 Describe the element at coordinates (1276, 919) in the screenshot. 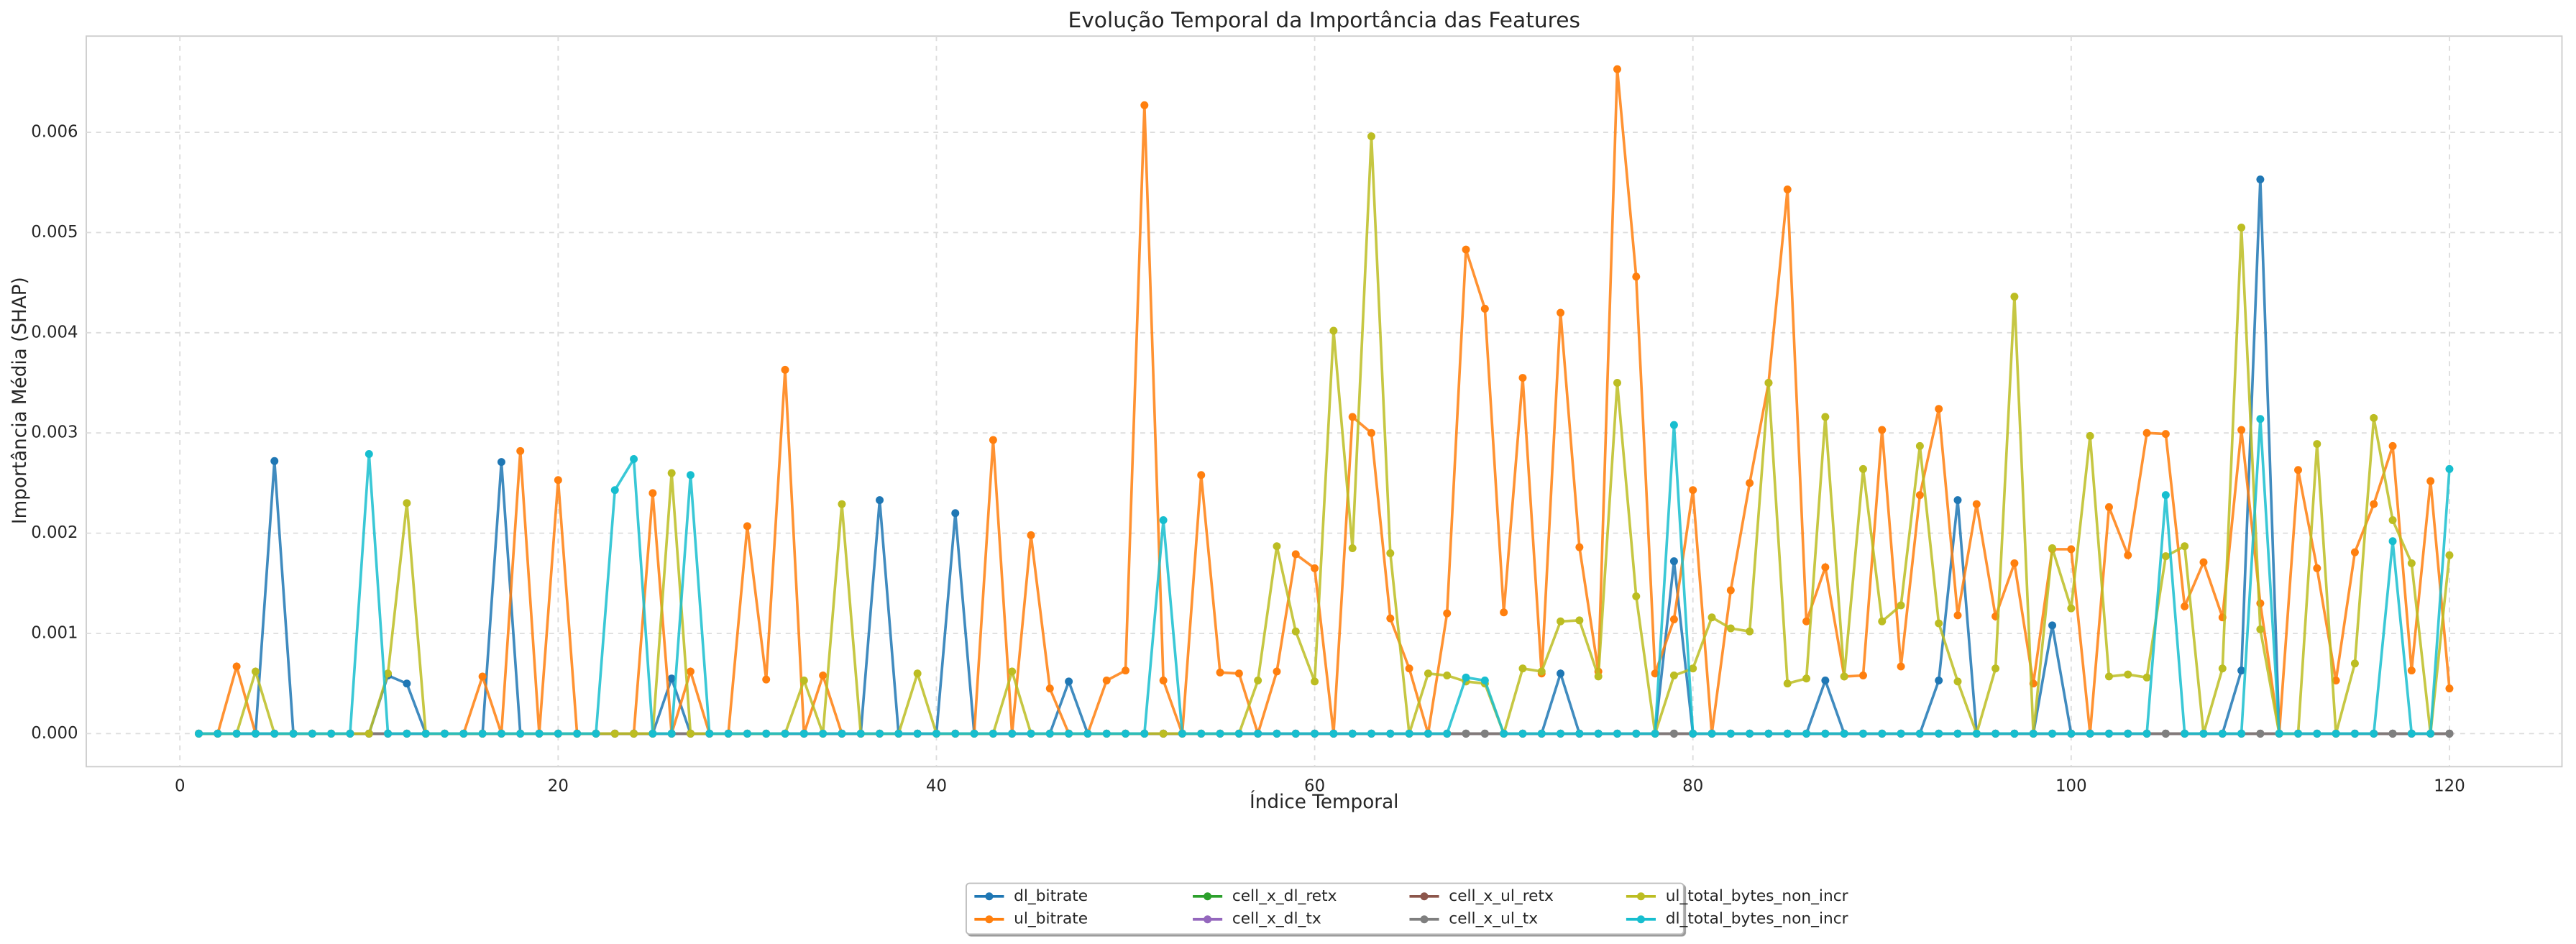

I see `legend-label: cell_x_dl_tx` at that location.